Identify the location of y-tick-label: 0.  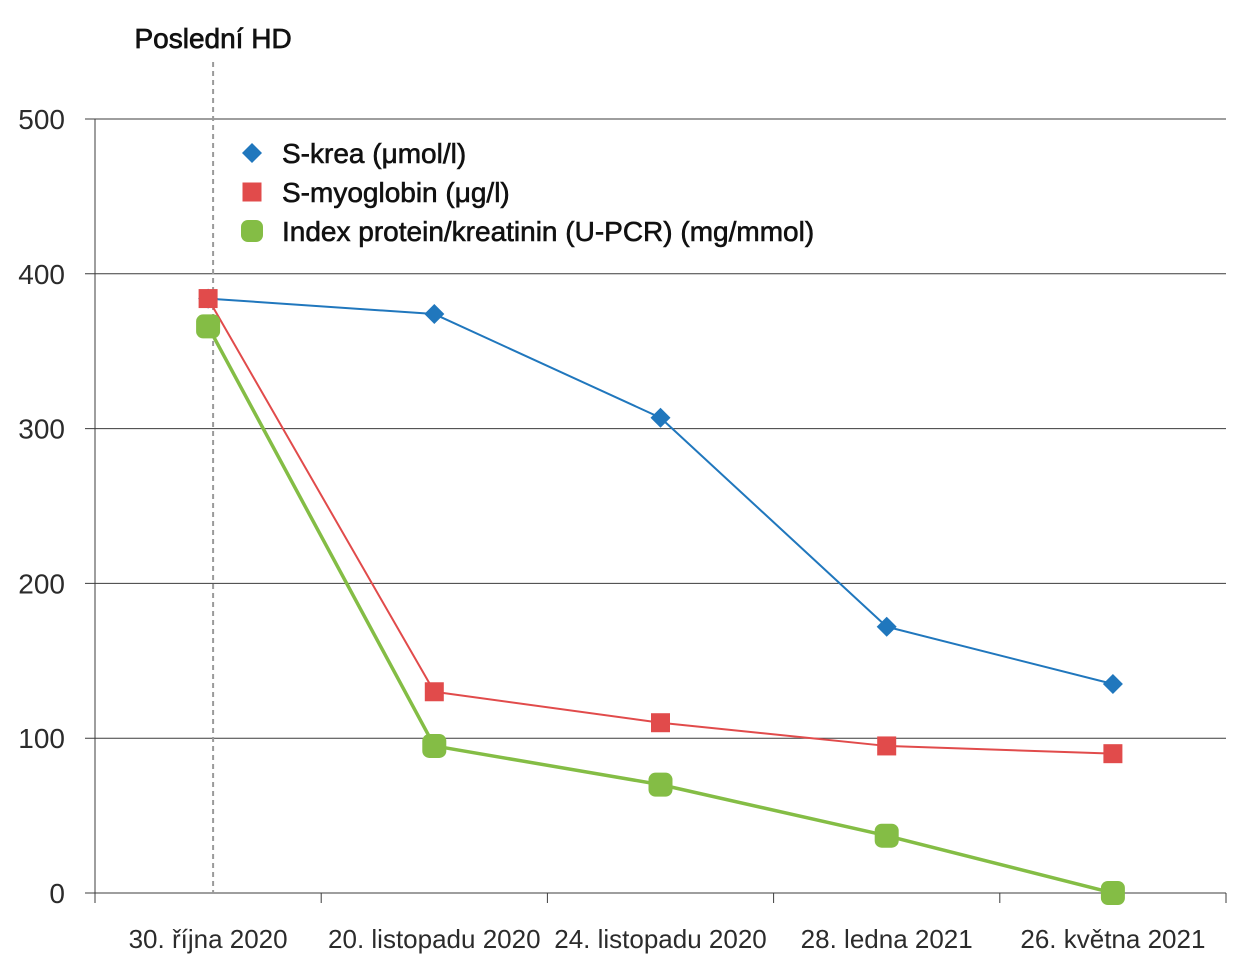
(57, 893).